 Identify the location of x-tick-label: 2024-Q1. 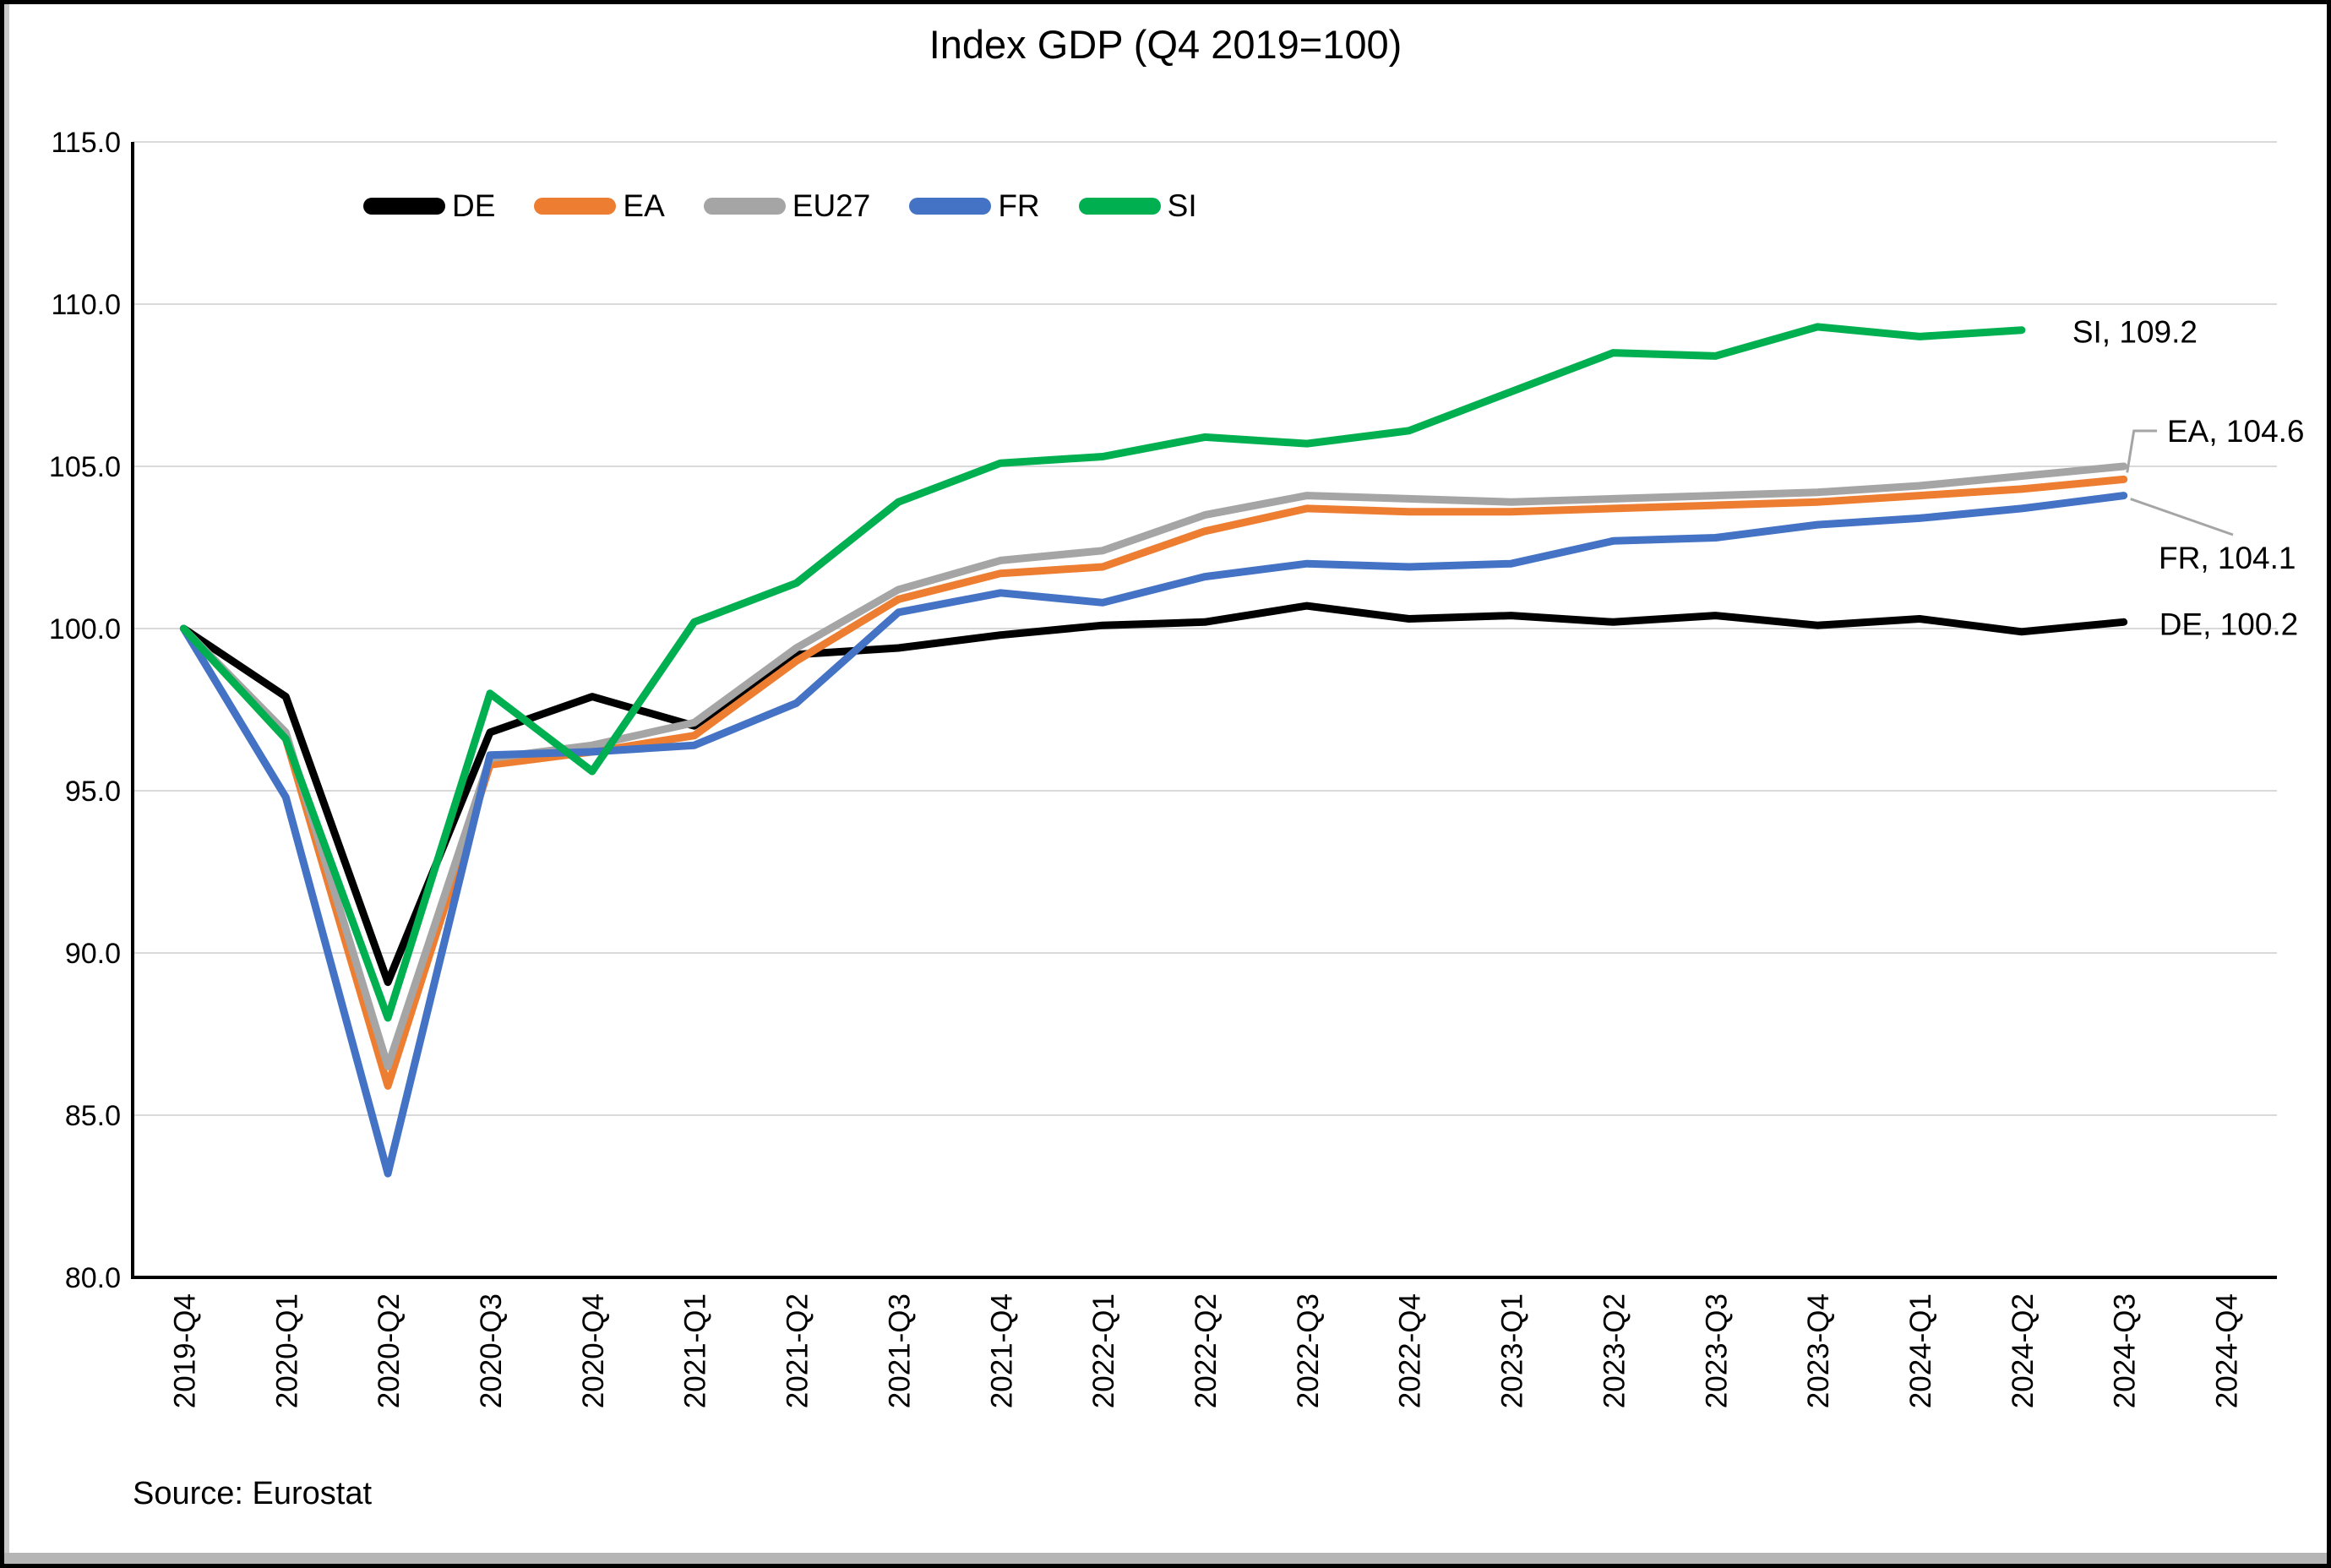
(1920, 1350).